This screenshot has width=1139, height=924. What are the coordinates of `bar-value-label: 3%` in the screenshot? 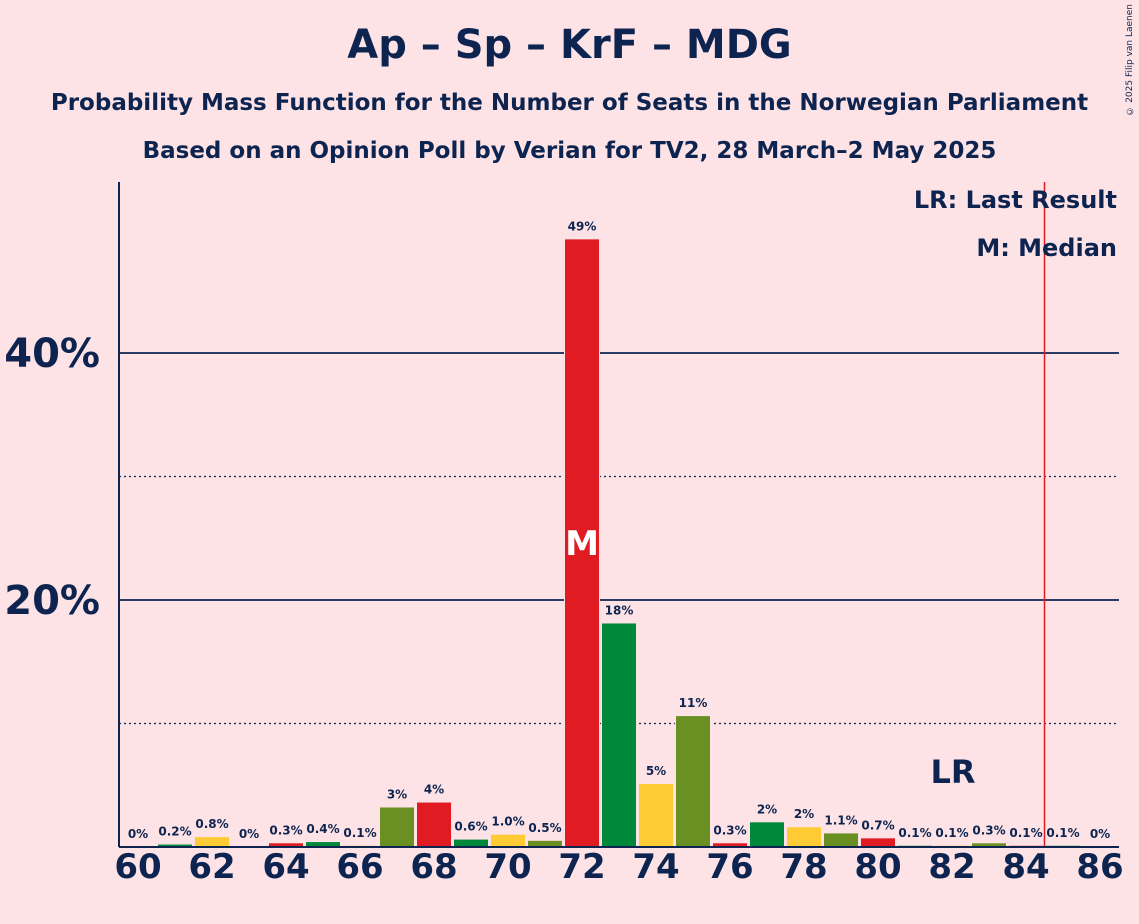 It's located at (397, 794).